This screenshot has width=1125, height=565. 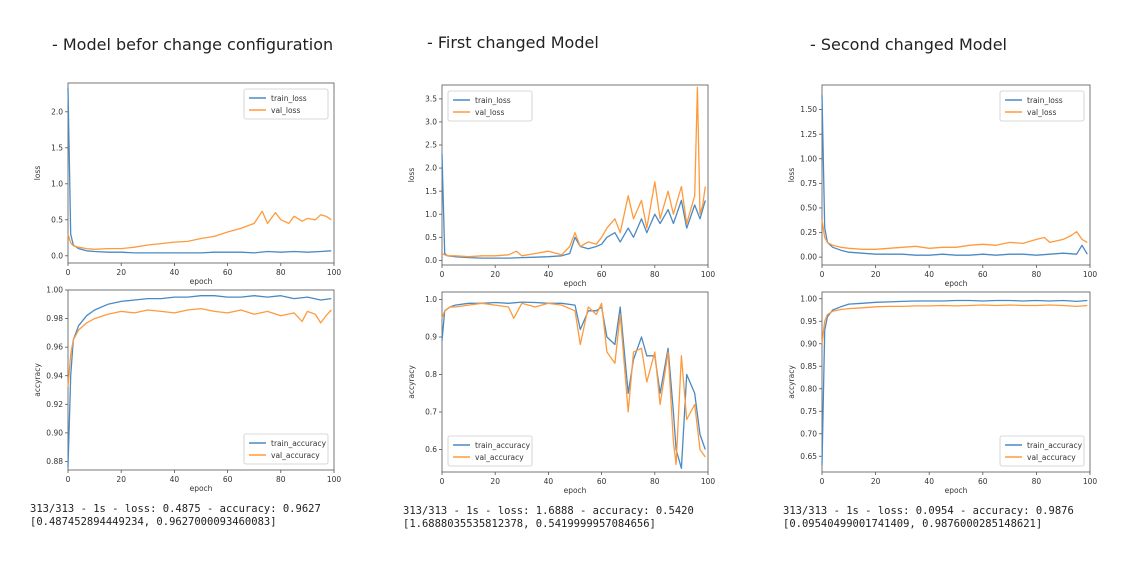 I want to click on panel-title: - Model befor change configuration, so click(x=193, y=44).